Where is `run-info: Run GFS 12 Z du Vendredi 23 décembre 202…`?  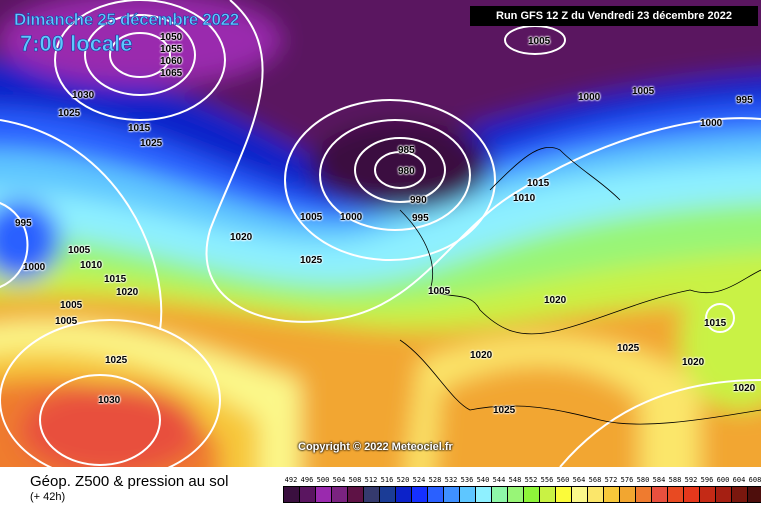 run-info: Run GFS 12 Z du Vendredi 23 décembre 202… is located at coordinates (614, 16).